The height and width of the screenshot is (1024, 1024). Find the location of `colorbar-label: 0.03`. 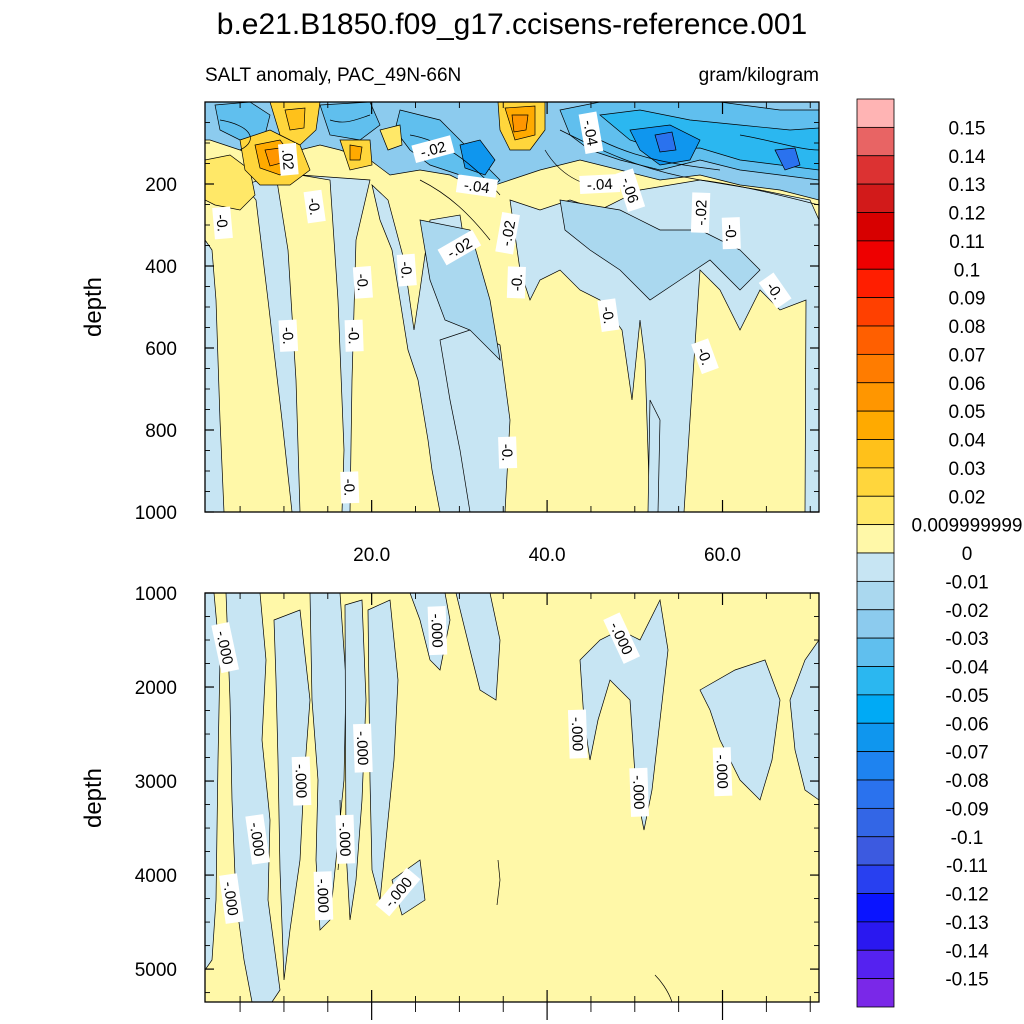

colorbar-label: 0.03 is located at coordinates (967, 469).